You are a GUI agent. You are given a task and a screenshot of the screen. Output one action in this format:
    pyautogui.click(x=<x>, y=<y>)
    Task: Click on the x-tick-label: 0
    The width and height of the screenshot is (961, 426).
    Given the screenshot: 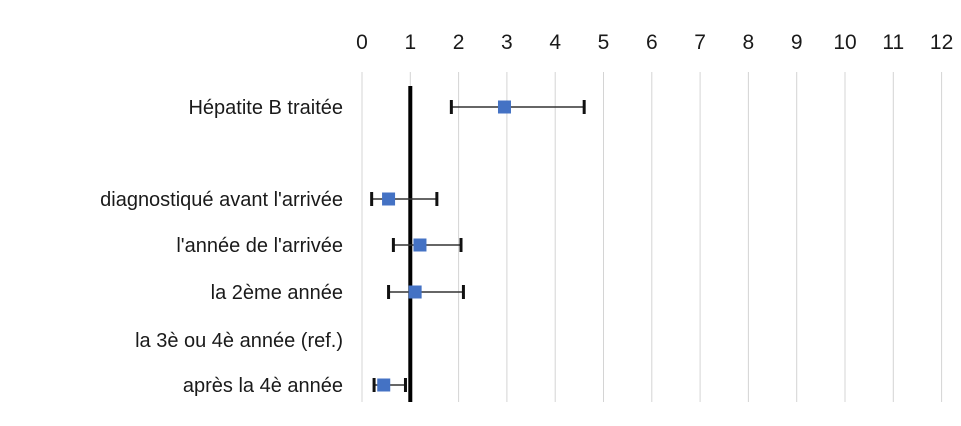 What is the action you would take?
    pyautogui.click(x=362, y=42)
    